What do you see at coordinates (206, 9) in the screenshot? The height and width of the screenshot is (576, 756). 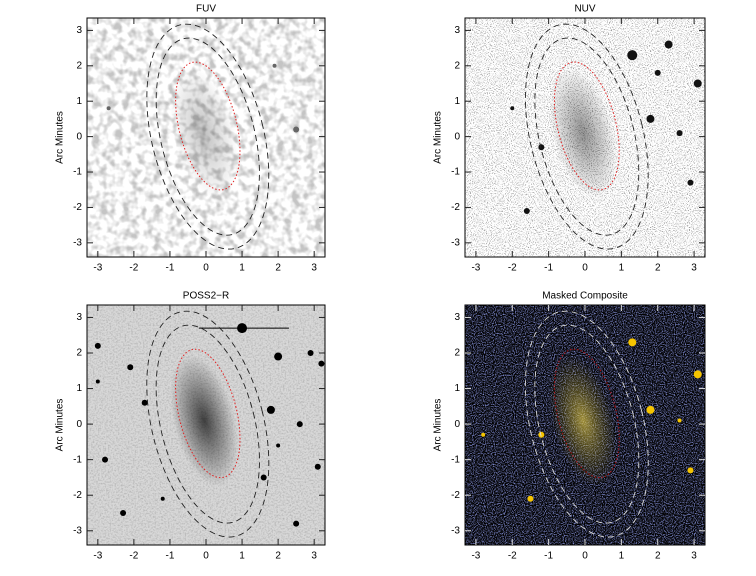 I see `panel-title: FUV` at bounding box center [206, 9].